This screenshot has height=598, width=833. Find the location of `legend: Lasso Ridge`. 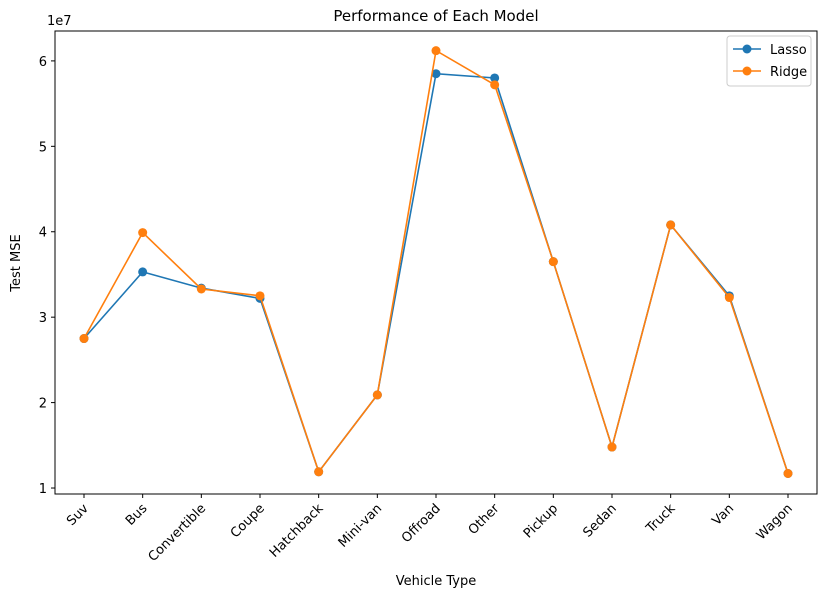

legend: Lasso Ridge is located at coordinates (769, 61).